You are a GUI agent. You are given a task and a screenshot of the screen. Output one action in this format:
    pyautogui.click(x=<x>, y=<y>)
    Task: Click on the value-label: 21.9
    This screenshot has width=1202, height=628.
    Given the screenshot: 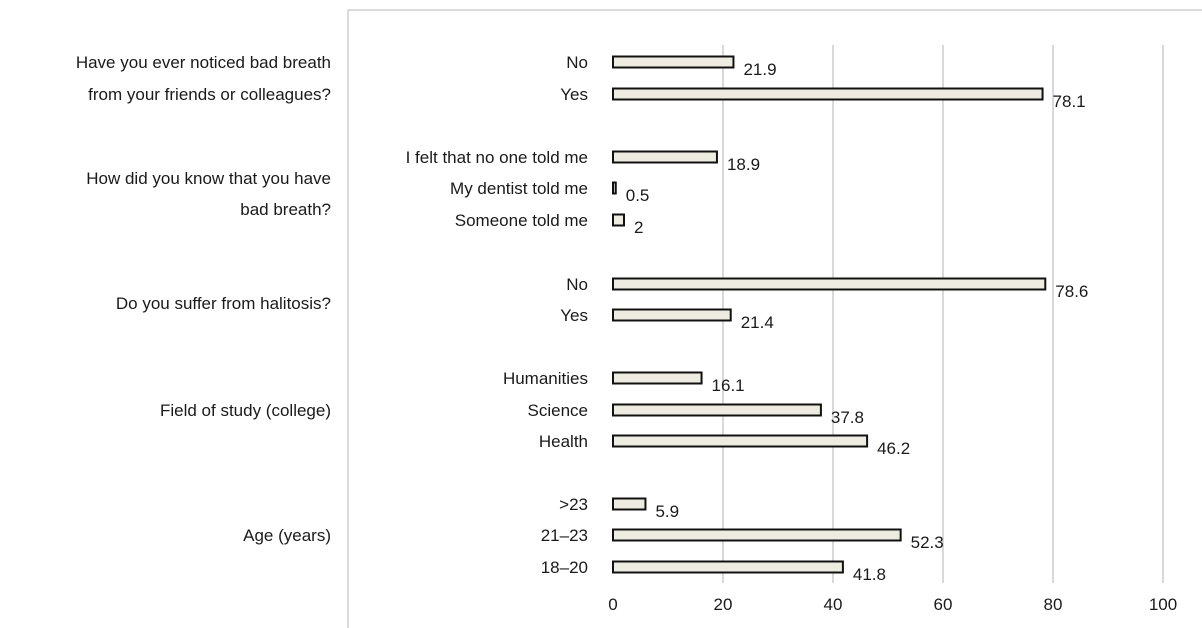 What is the action you would take?
    pyautogui.click(x=759, y=69)
    